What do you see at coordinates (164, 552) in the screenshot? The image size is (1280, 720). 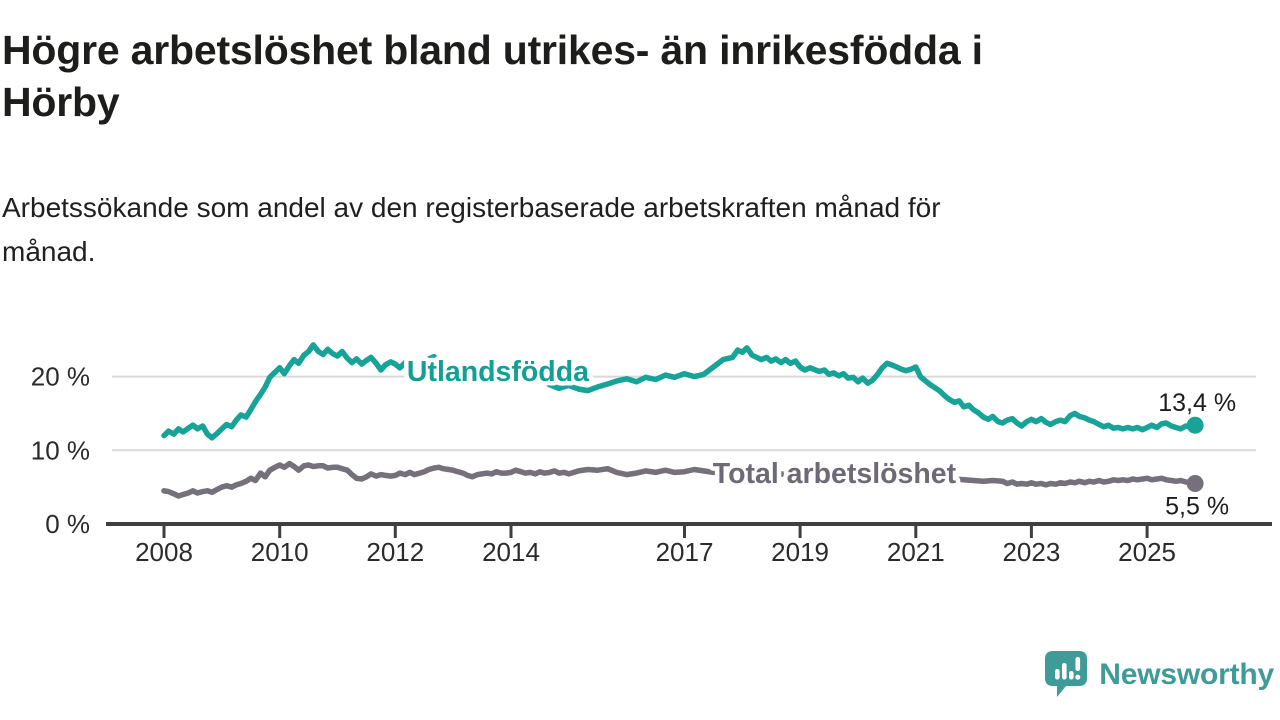 I see `x-tick-label: 2008` at bounding box center [164, 552].